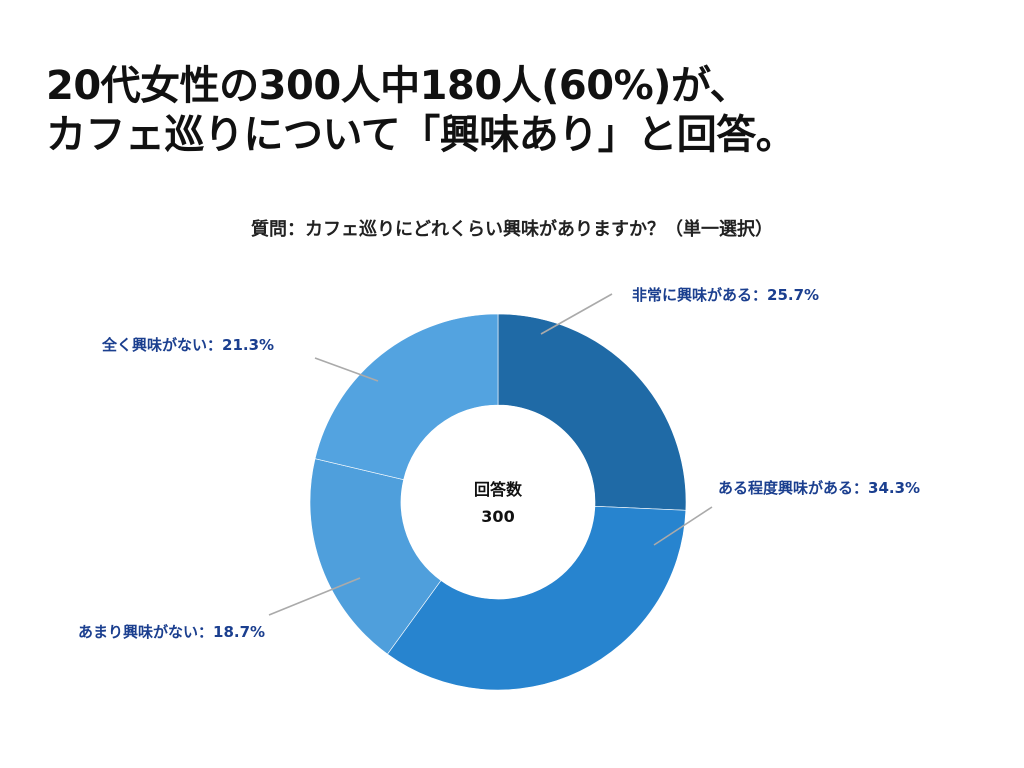 This screenshot has width=1024, height=768. I want to click on donut-hole, so click(498, 502).